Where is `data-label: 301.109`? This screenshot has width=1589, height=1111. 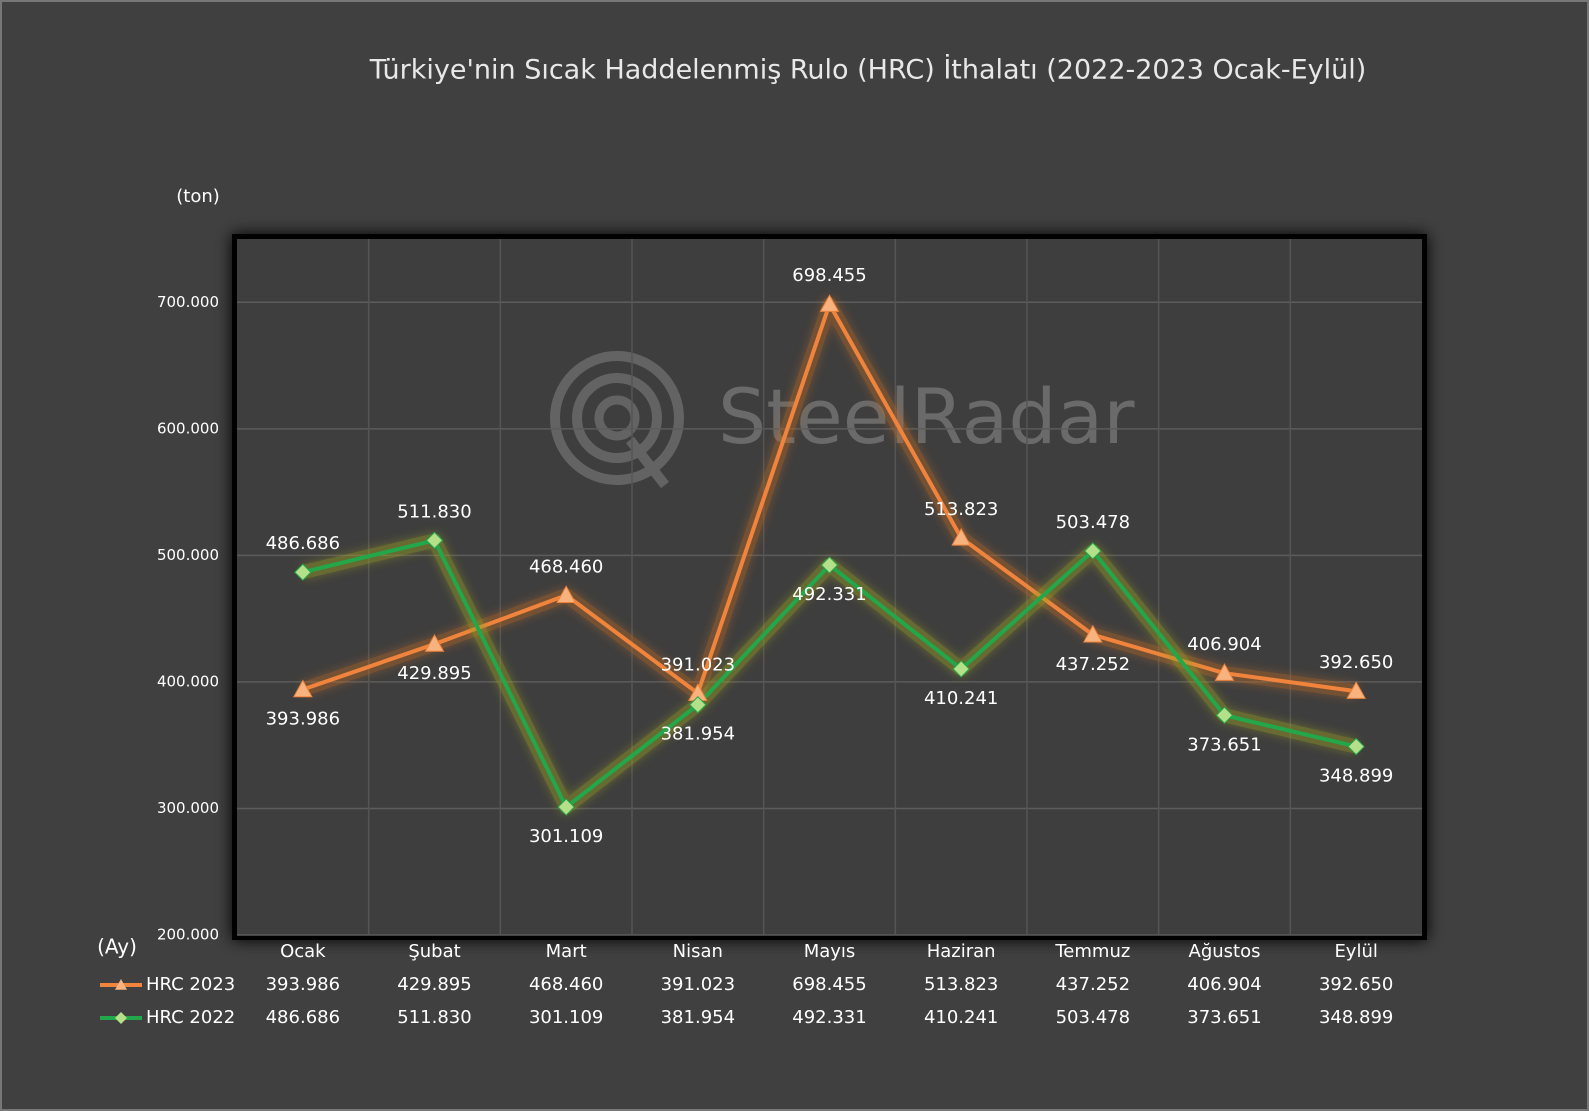 data-label: 301.109 is located at coordinates (566, 836).